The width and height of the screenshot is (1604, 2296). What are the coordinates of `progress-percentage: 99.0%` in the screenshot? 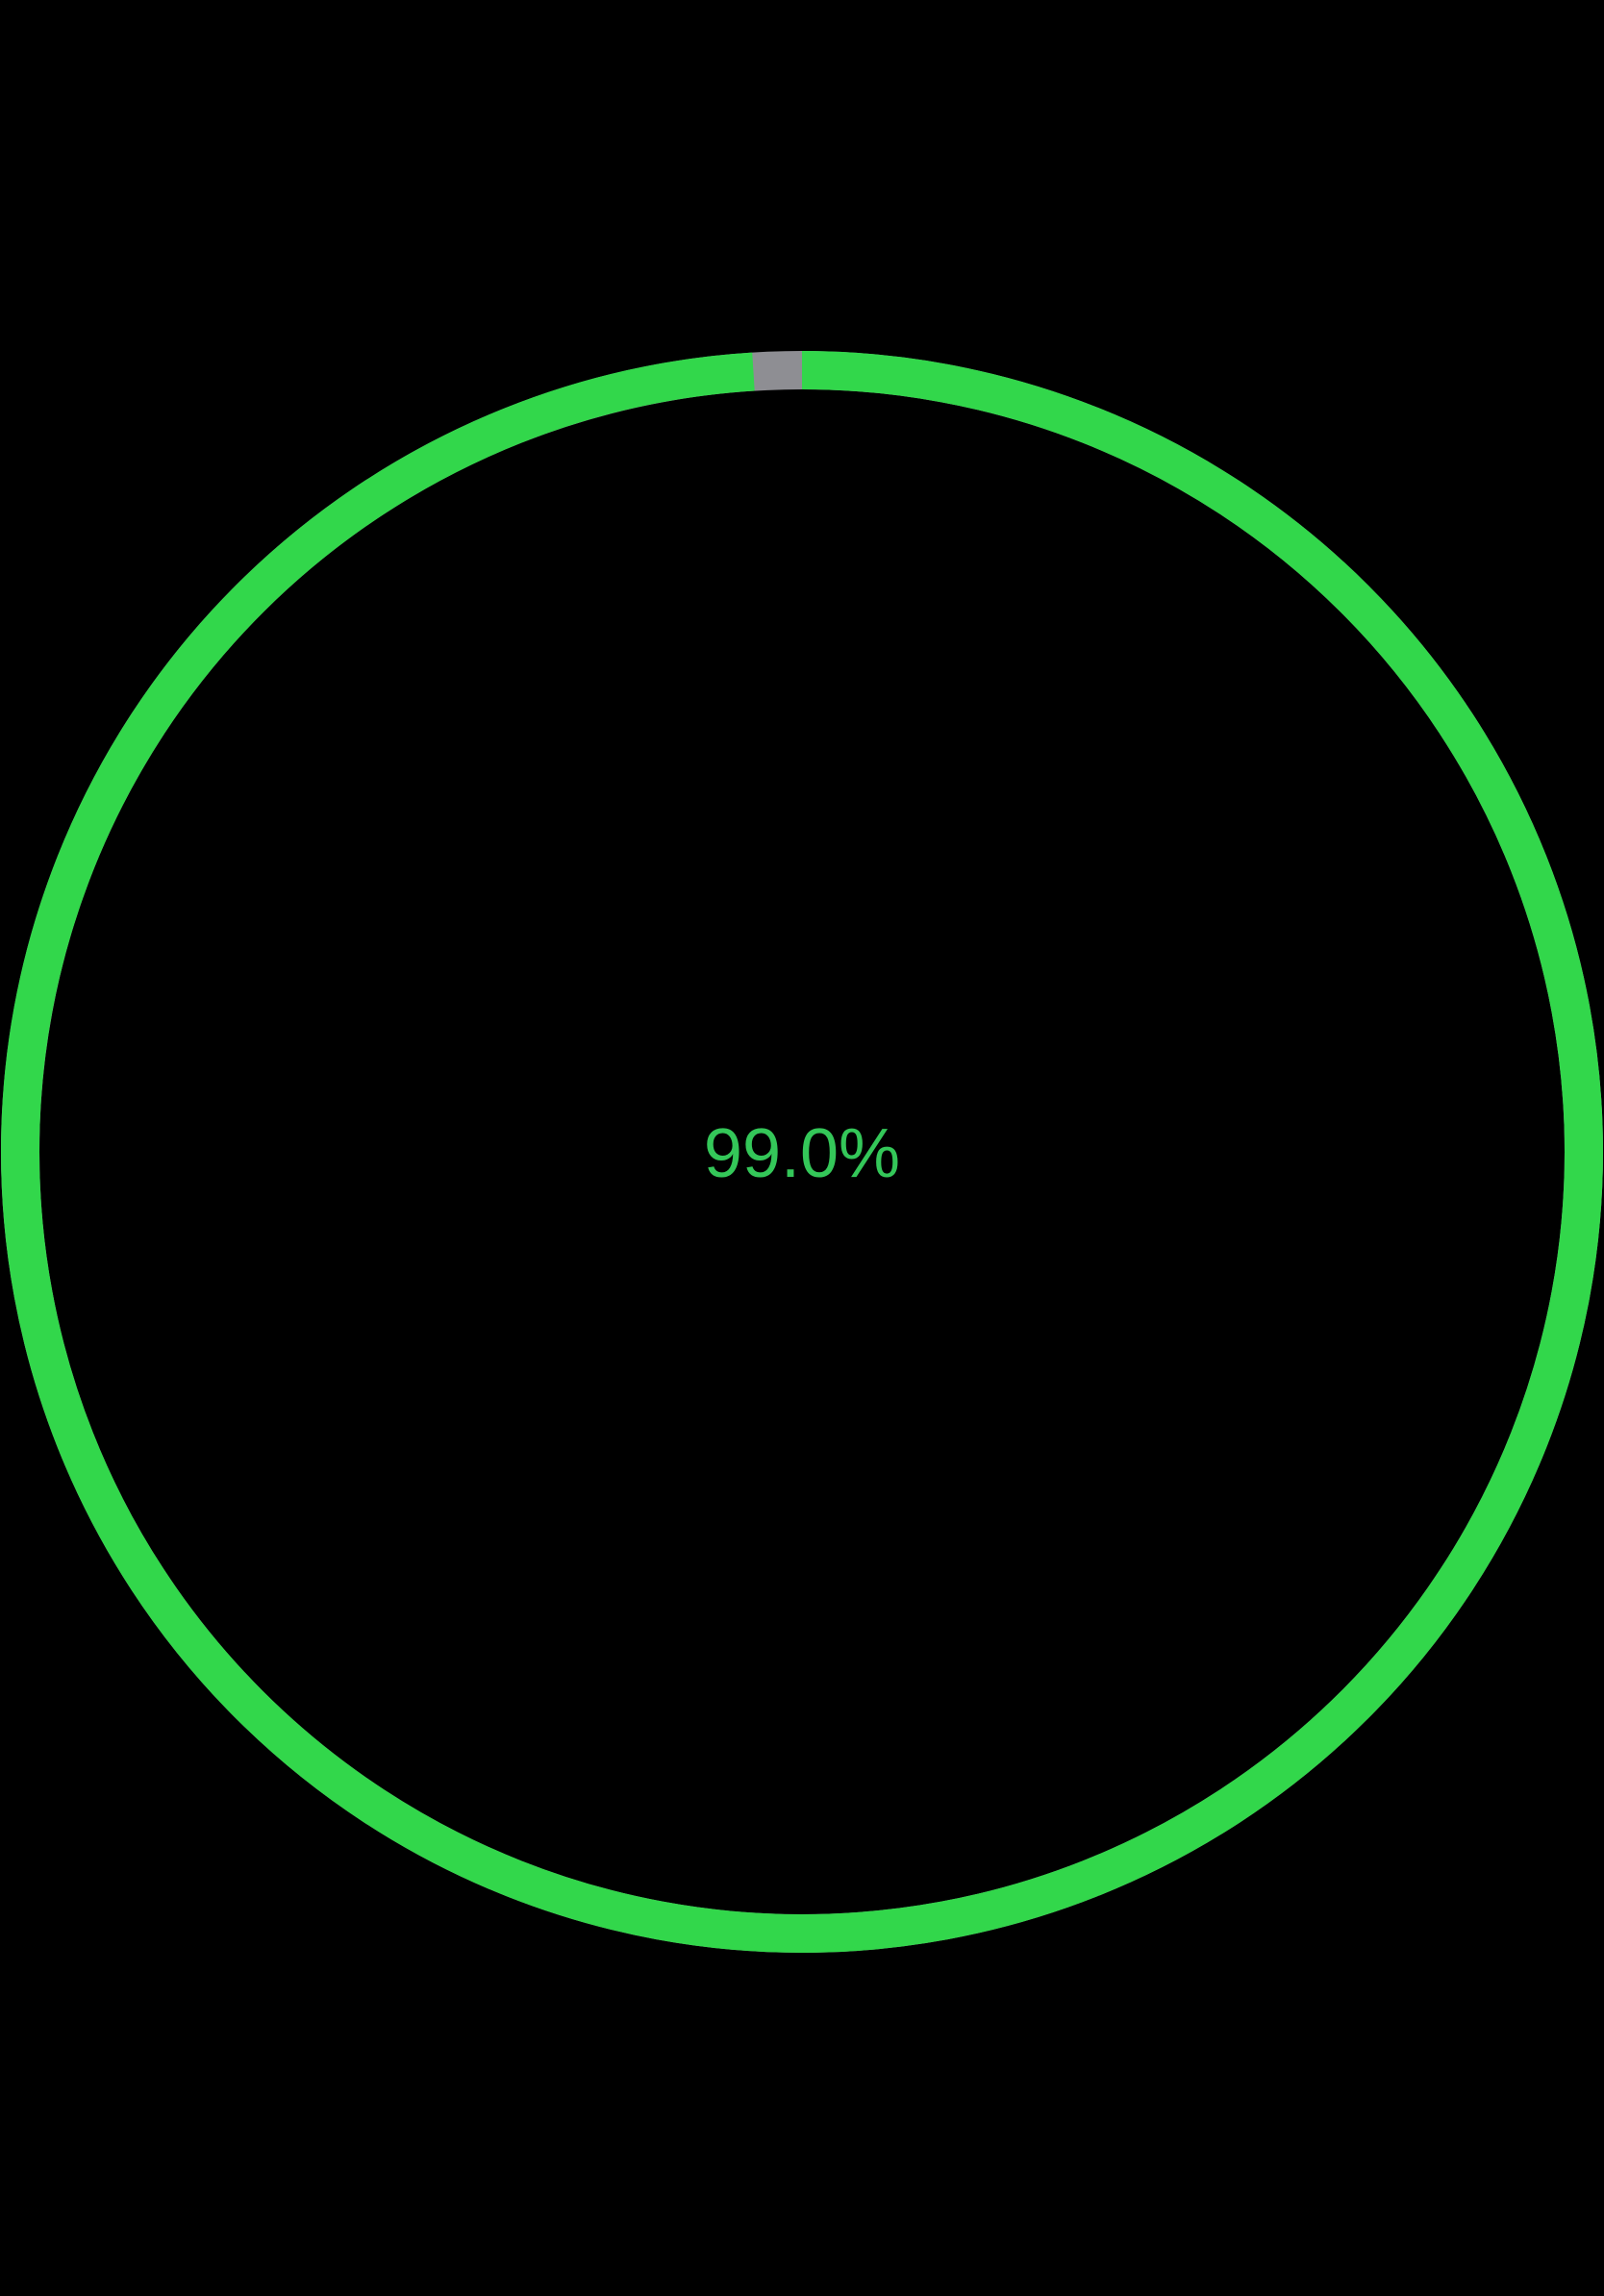 It's located at (802, 1153).